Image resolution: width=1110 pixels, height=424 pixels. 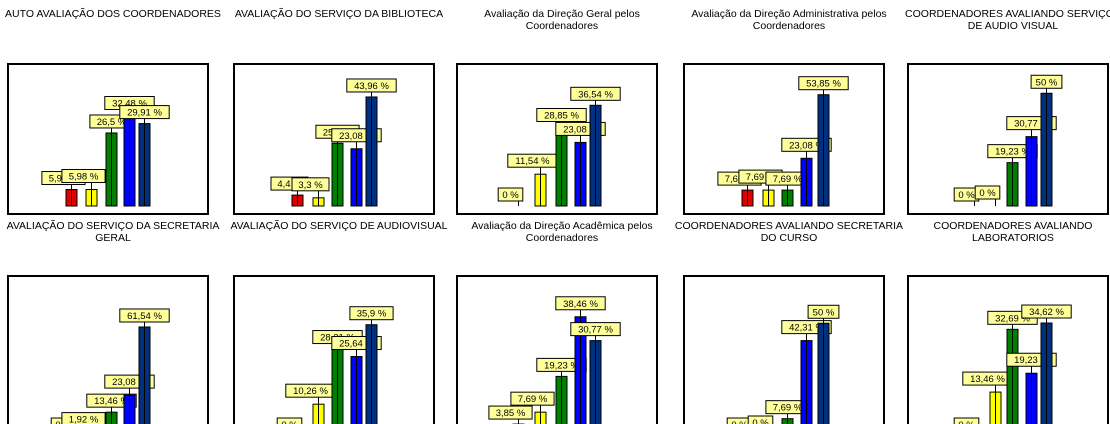 I want to click on chart-svg: 0 % 0 % 19,23 % 30,77 % 50 %, so click(x=1008, y=139).